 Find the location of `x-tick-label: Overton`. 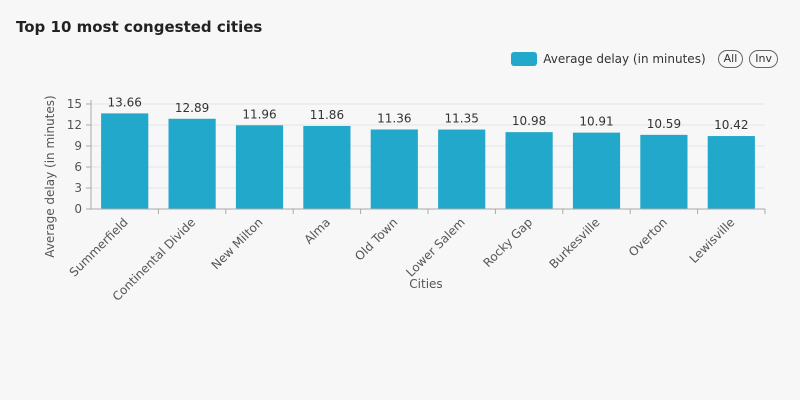

x-tick-label: Overton is located at coordinates (648, 237).